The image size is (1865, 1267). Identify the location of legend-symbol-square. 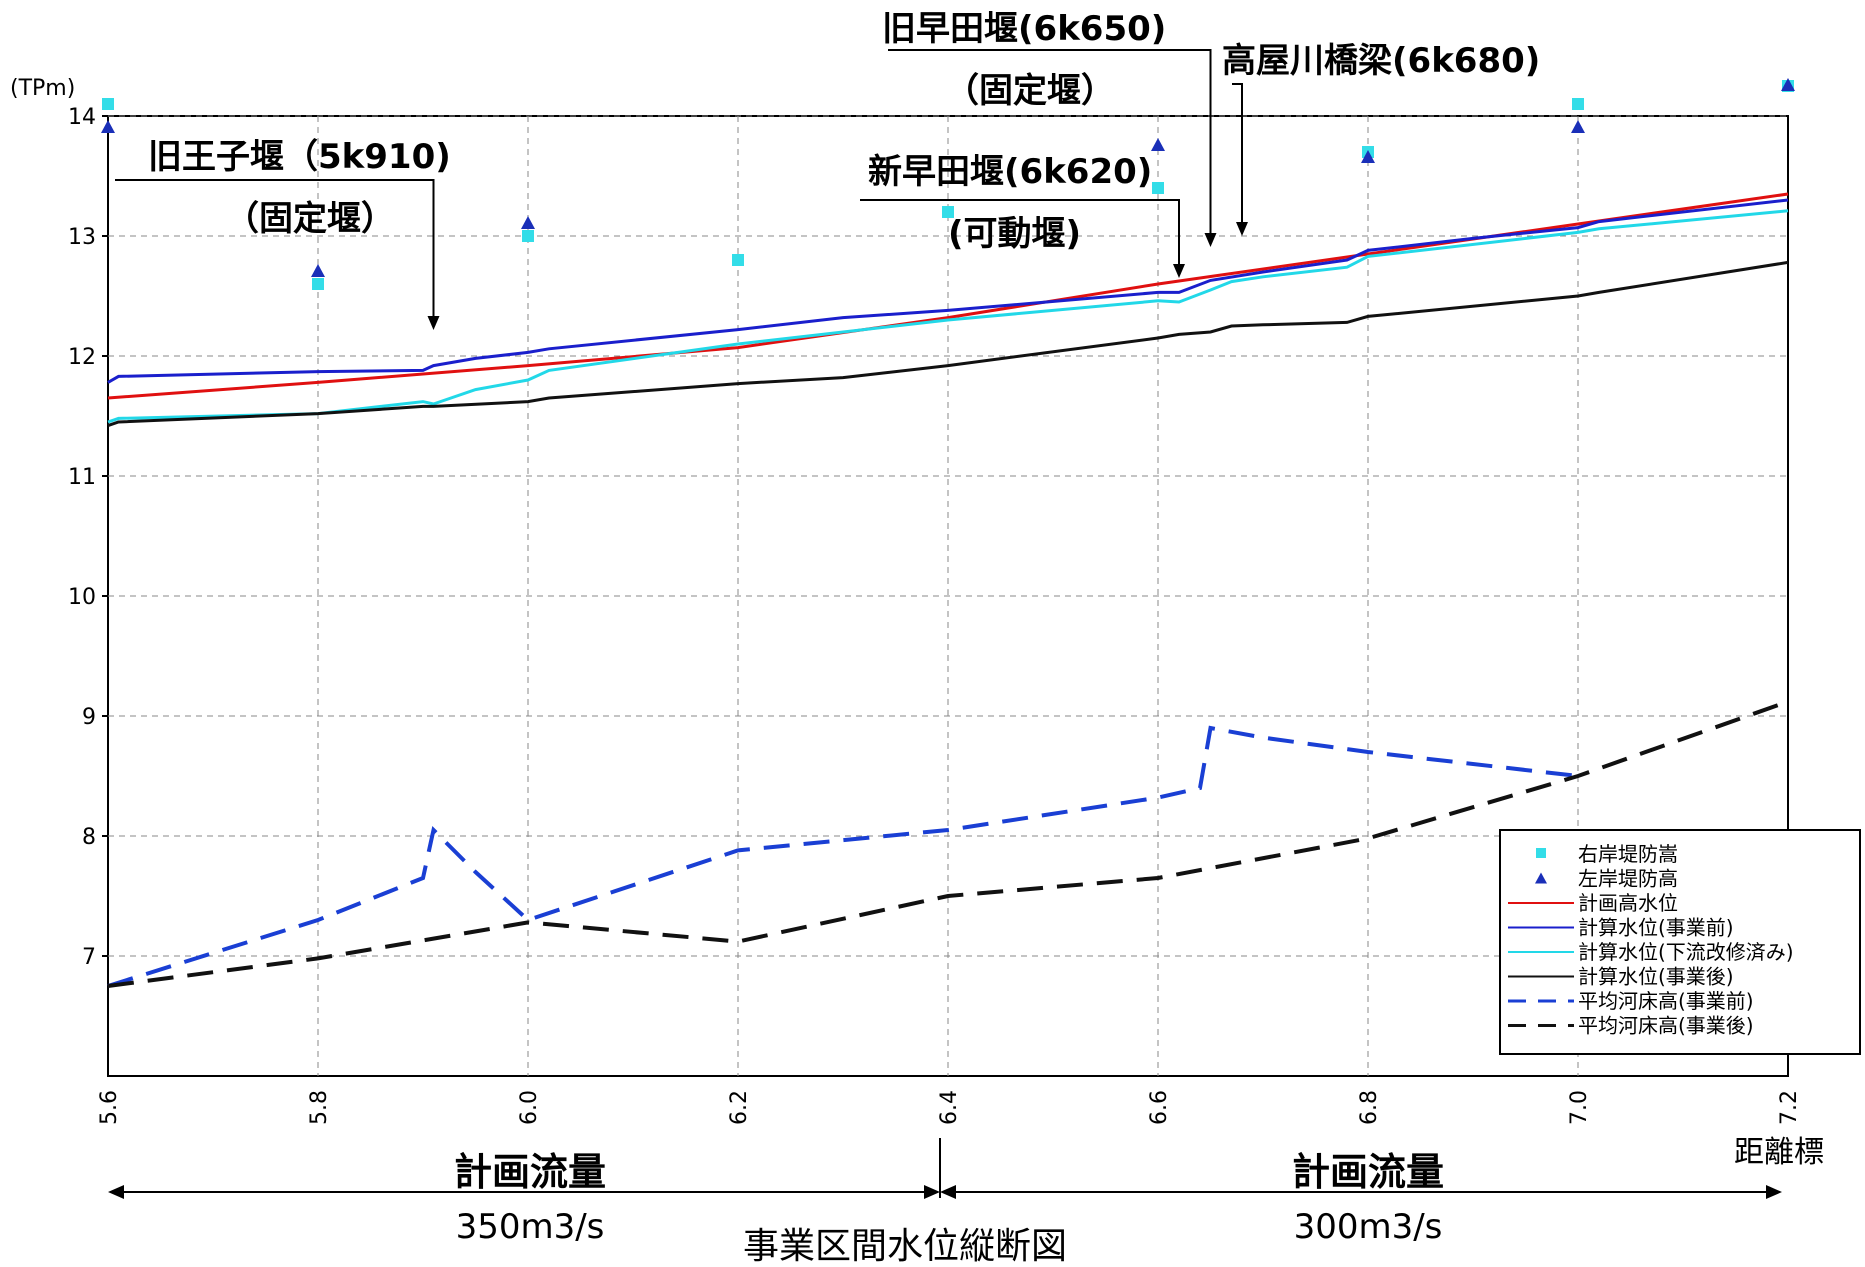
(1541, 853).